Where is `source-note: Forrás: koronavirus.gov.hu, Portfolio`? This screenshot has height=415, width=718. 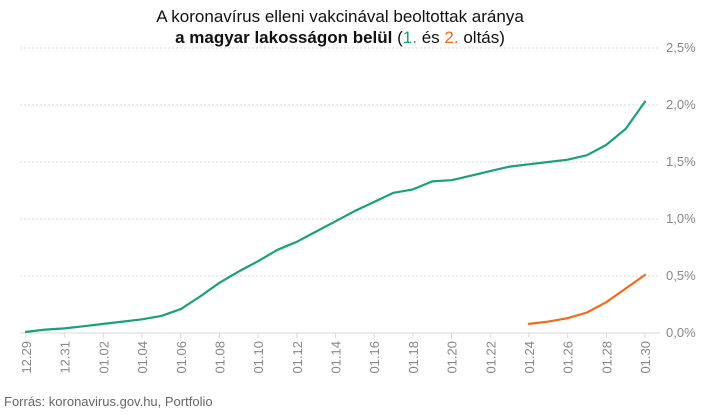
source-note: Forrás: koronavirus.gov.hu, Portfolio is located at coordinates (108, 401).